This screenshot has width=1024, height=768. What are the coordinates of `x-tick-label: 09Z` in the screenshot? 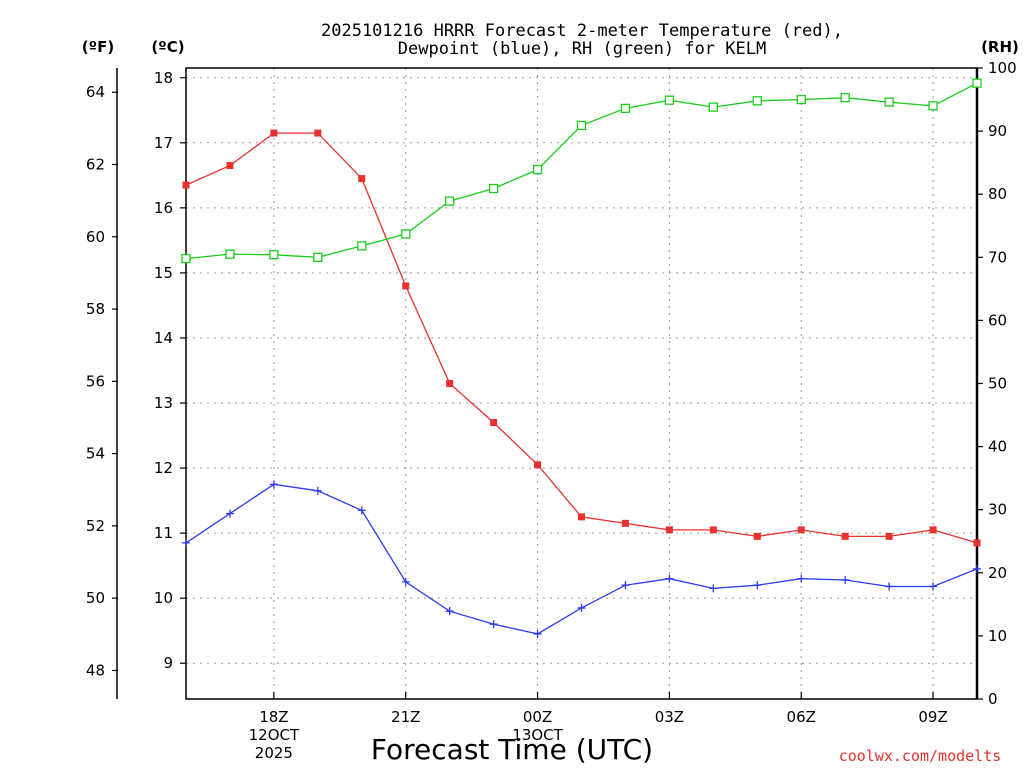 It's located at (932, 717).